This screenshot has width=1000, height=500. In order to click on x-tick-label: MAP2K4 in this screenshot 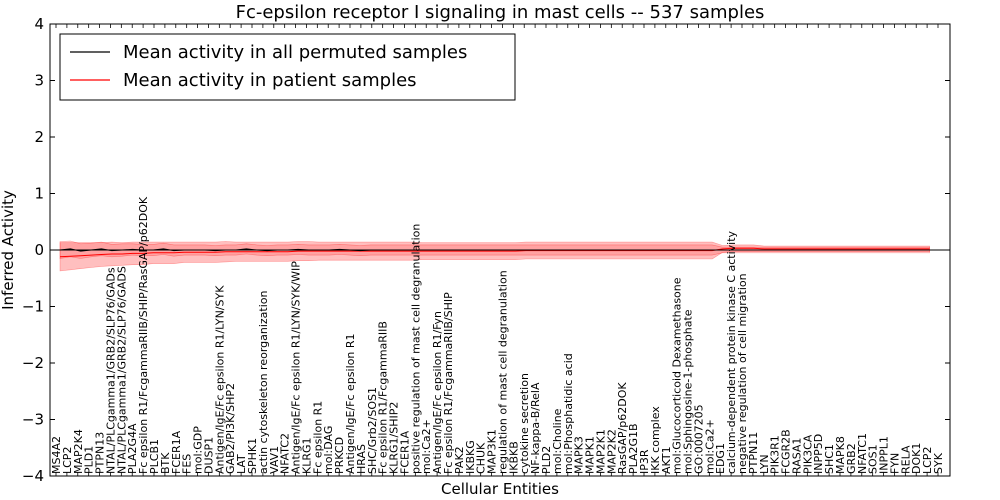, I will do `click(78, 451)`.